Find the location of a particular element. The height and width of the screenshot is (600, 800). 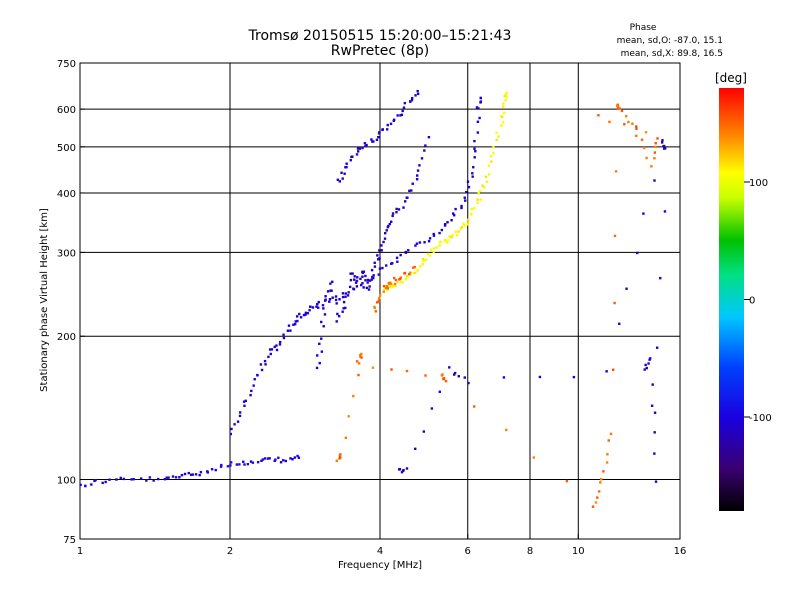

x-tick-label: 16 is located at coordinates (680, 551).